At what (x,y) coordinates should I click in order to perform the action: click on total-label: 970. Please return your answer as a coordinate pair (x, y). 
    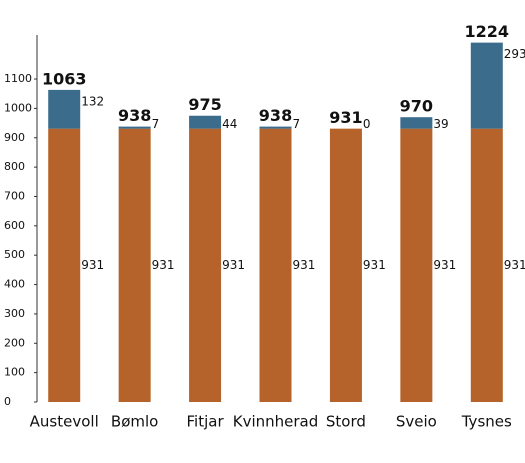
    Looking at the image, I should click on (416, 106).